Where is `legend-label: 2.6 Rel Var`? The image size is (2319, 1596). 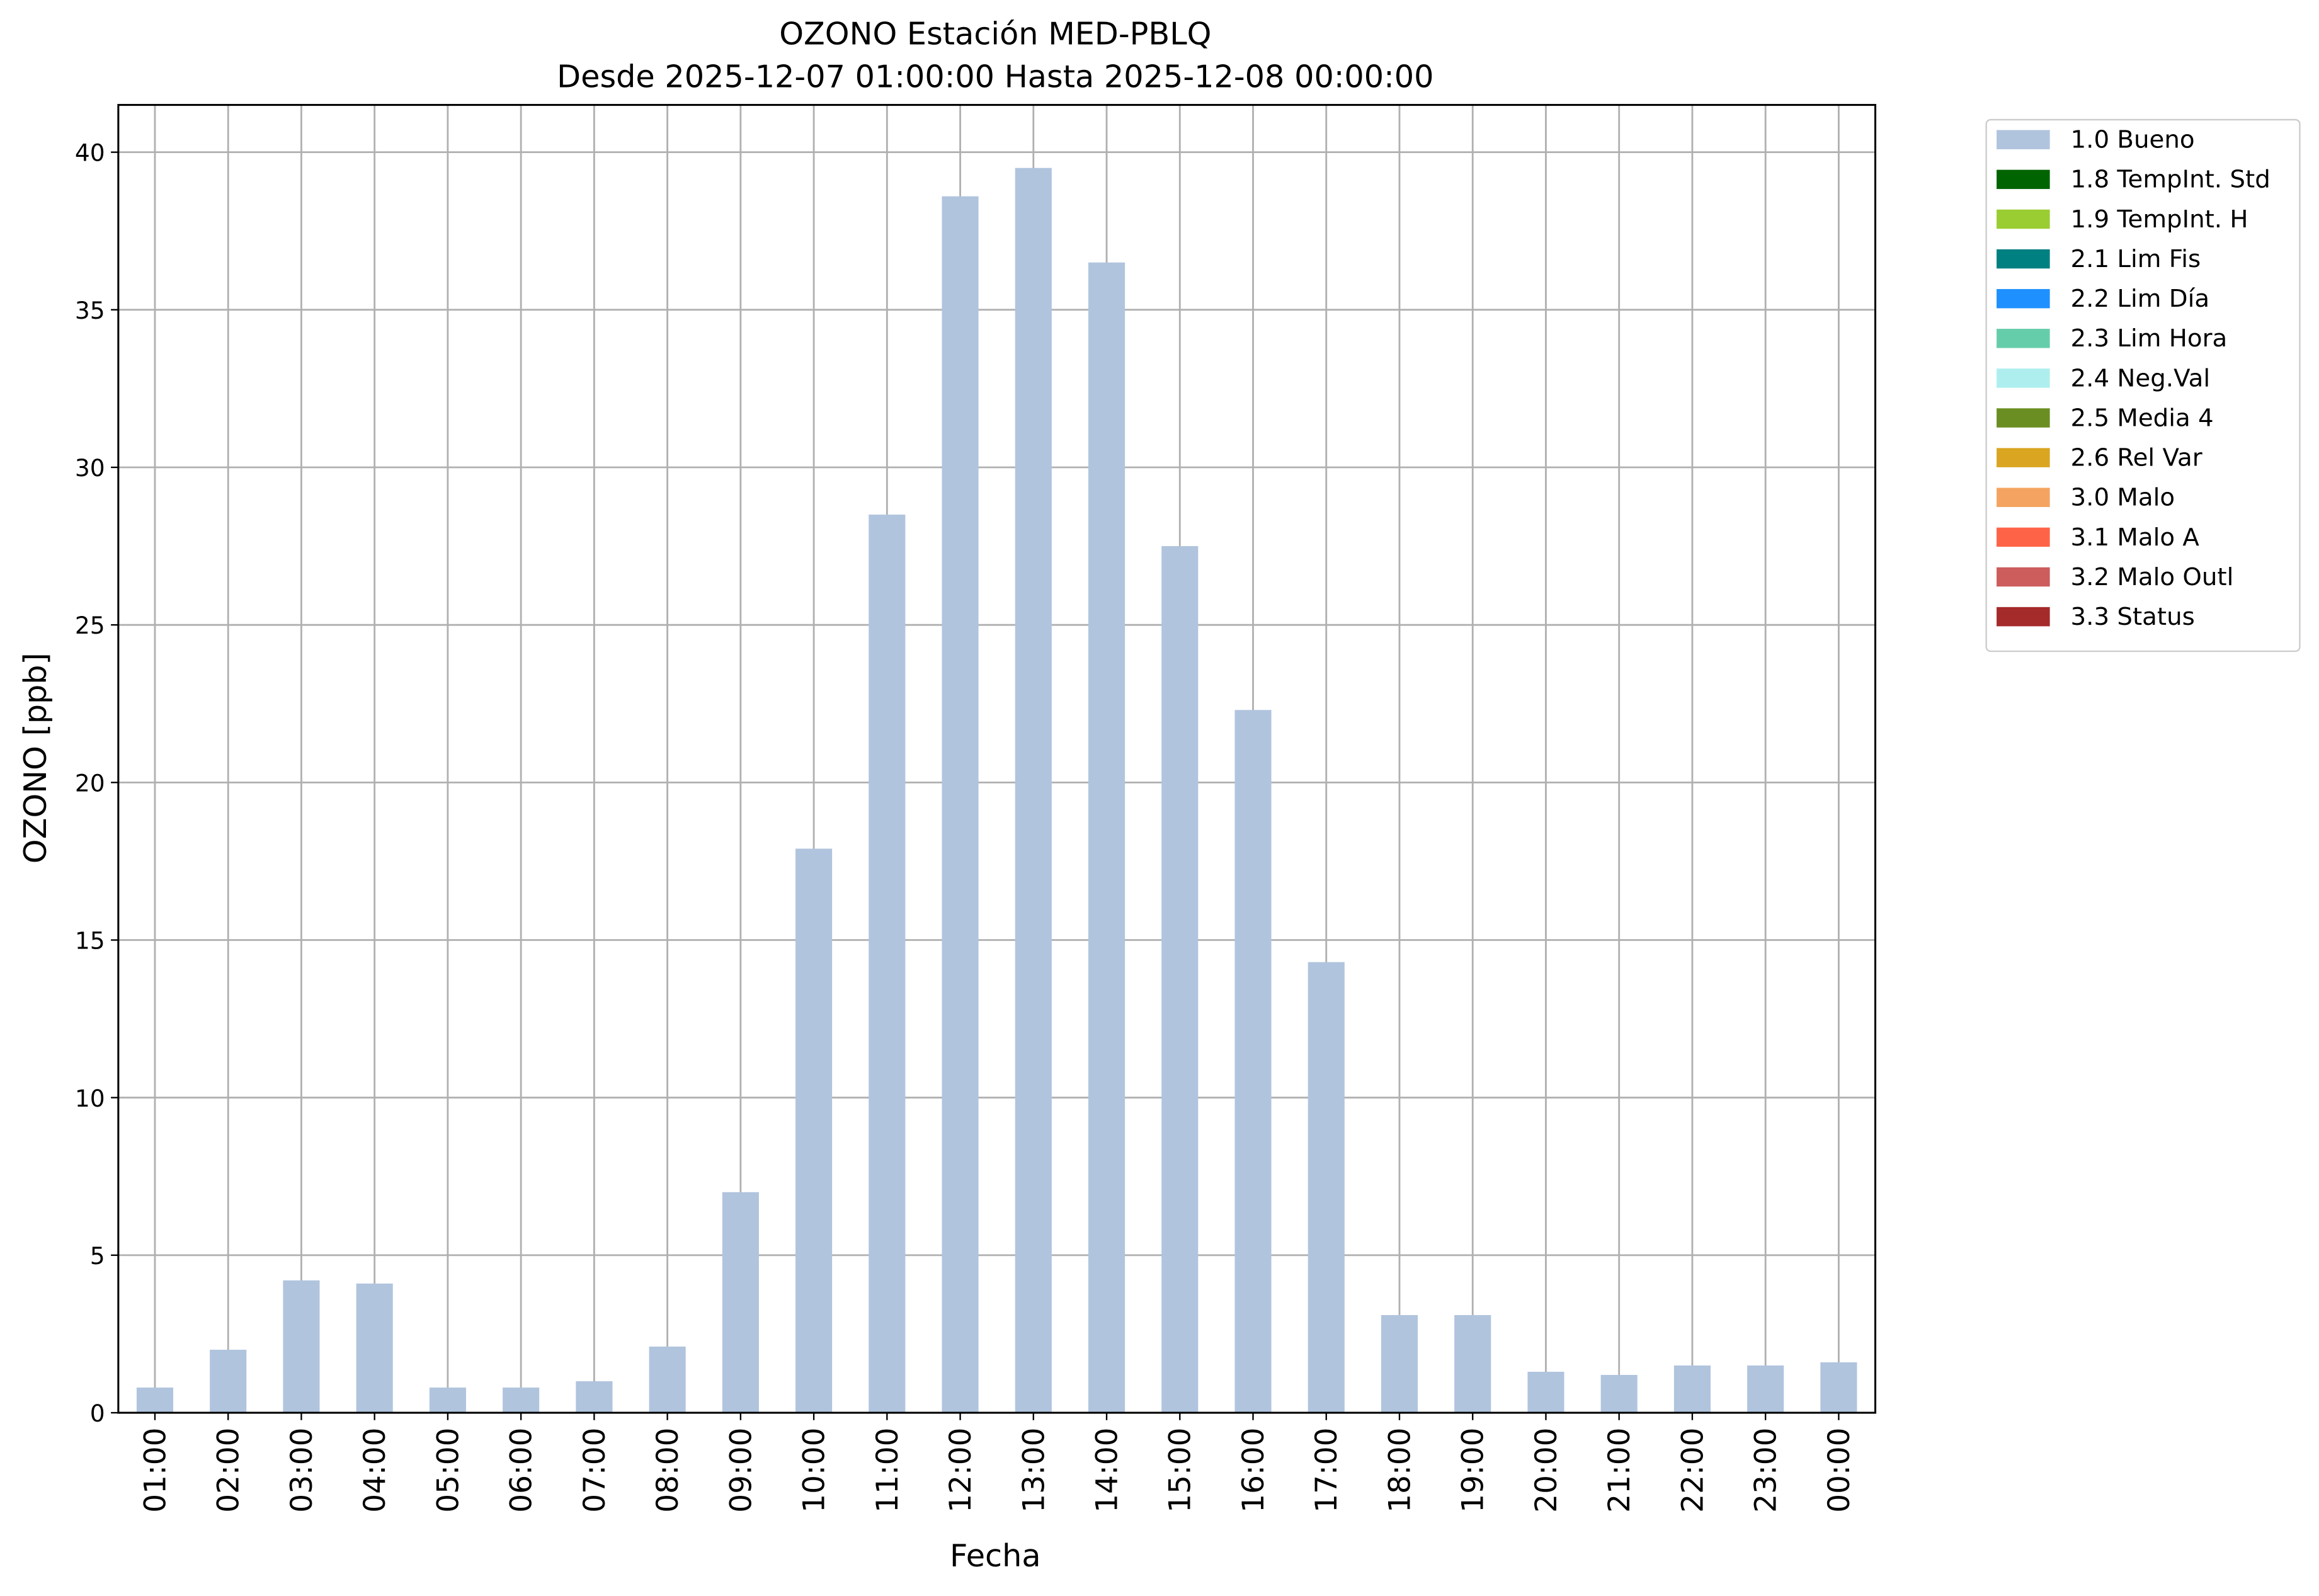 legend-label: 2.6 Rel Var is located at coordinates (2136, 458).